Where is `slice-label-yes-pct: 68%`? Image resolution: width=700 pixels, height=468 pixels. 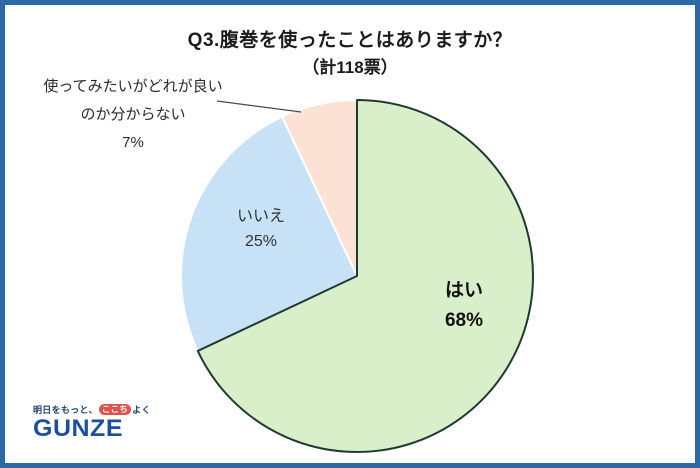
slice-label-yes-pct: 68% is located at coordinates (464, 320).